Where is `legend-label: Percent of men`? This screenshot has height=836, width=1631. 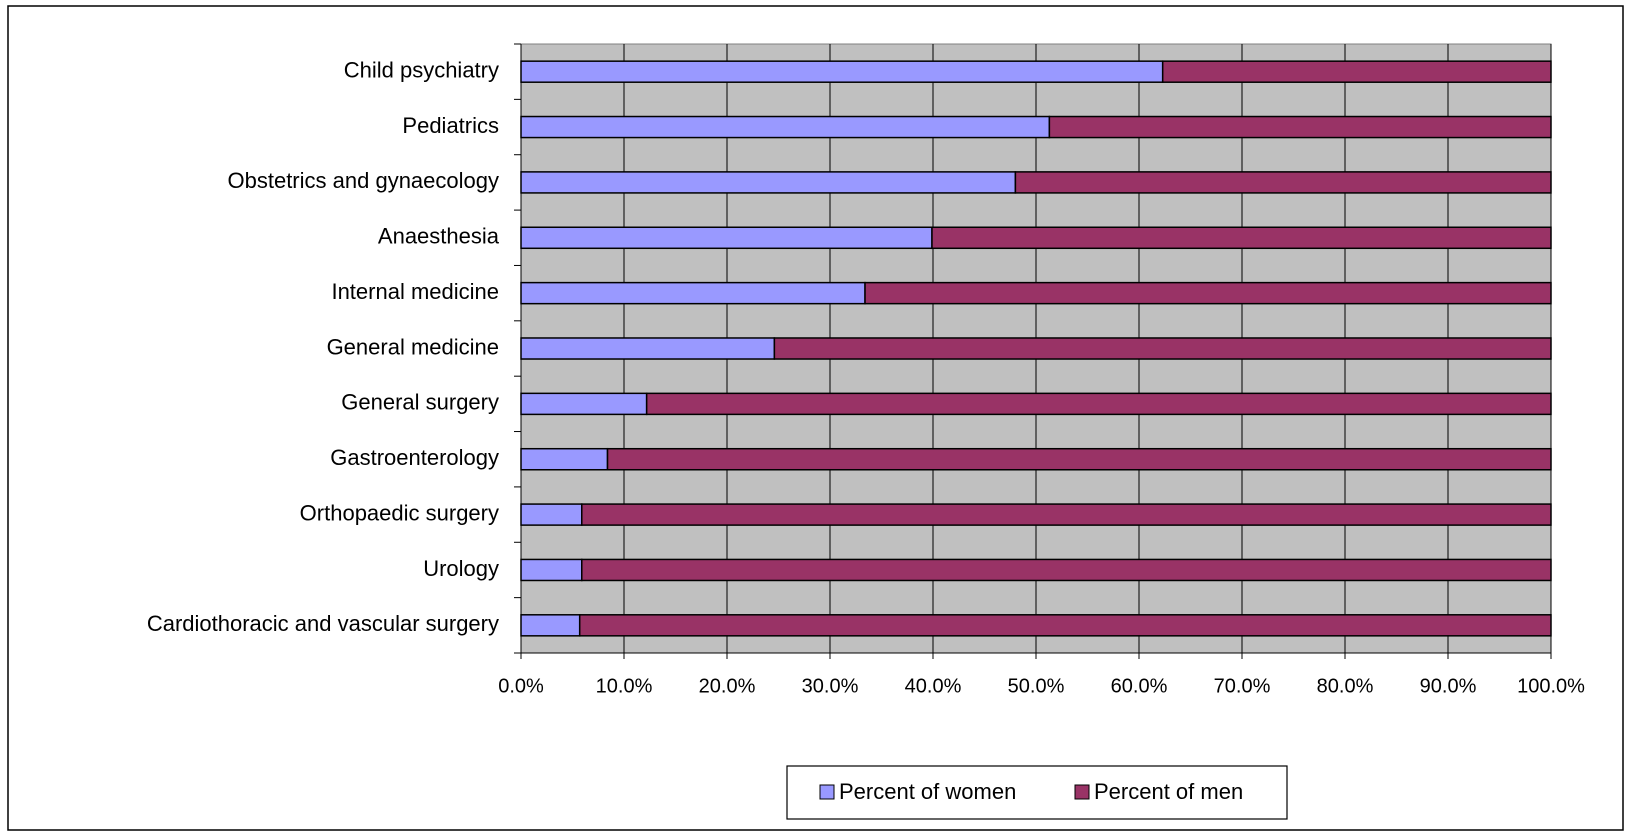 legend-label: Percent of men is located at coordinates (1168, 791).